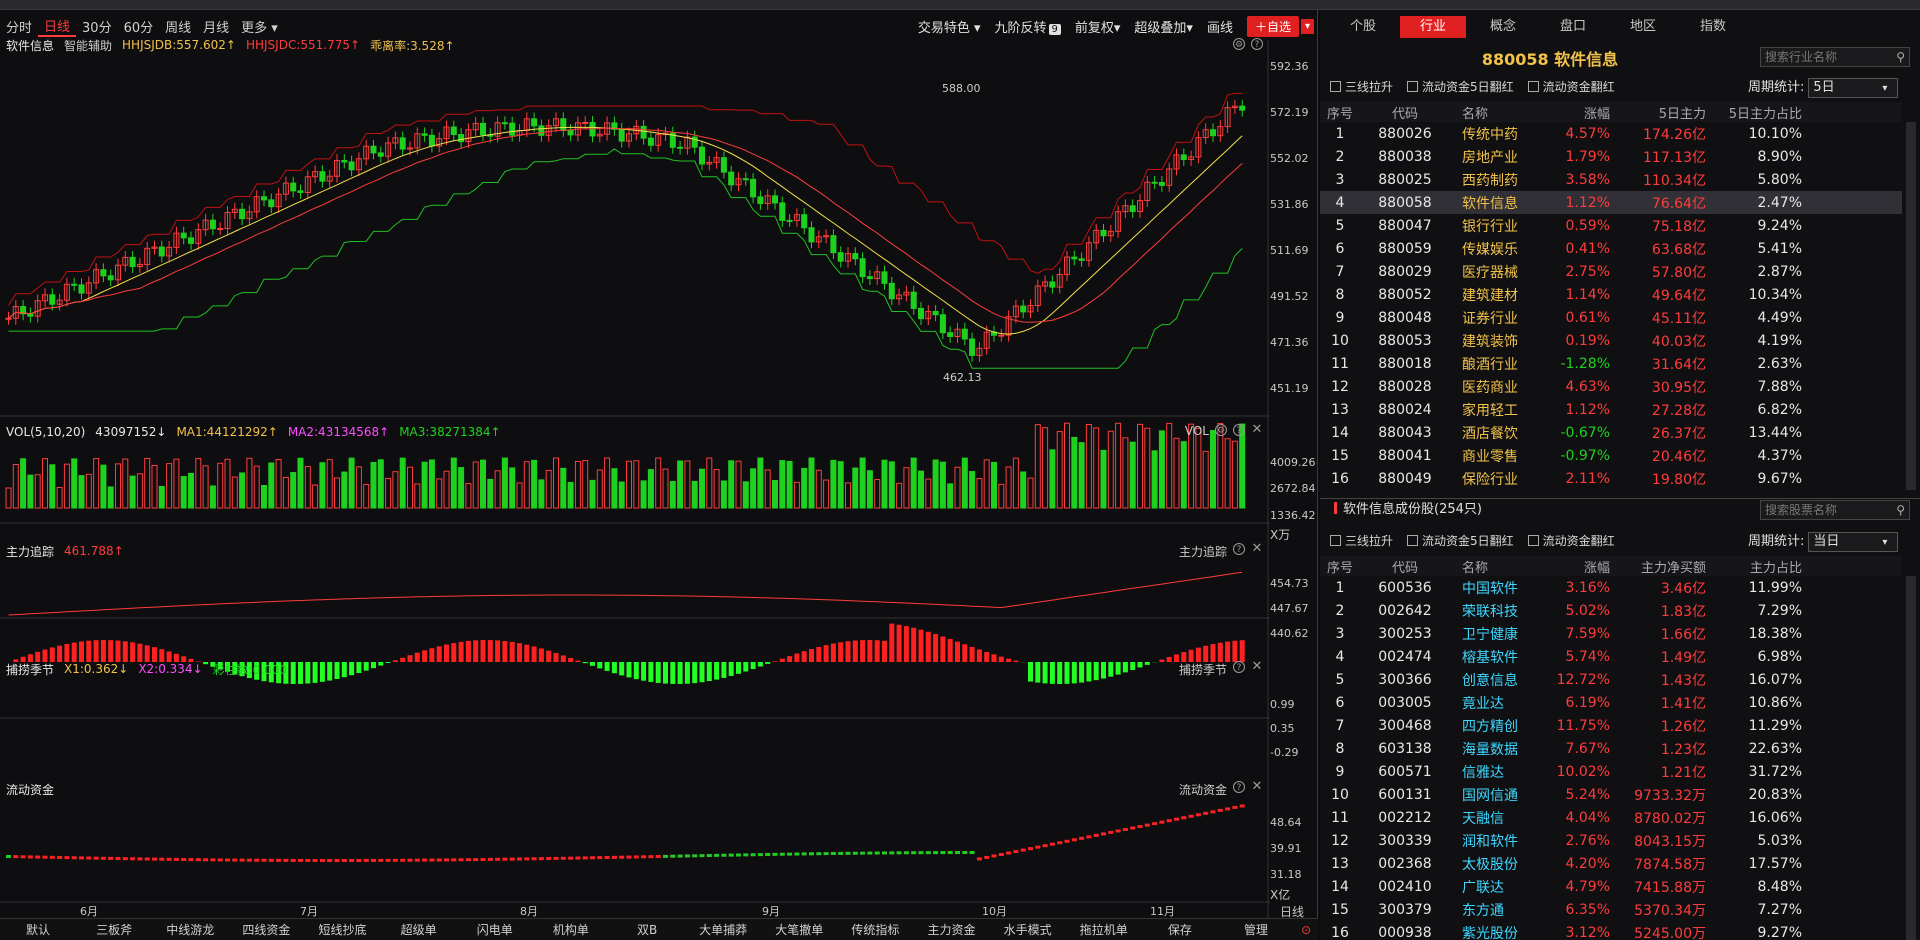 The height and width of the screenshot is (940, 1920). Describe the element at coordinates (190, 930) in the screenshot. I see `bottom-tab: 中线游龙` at that location.